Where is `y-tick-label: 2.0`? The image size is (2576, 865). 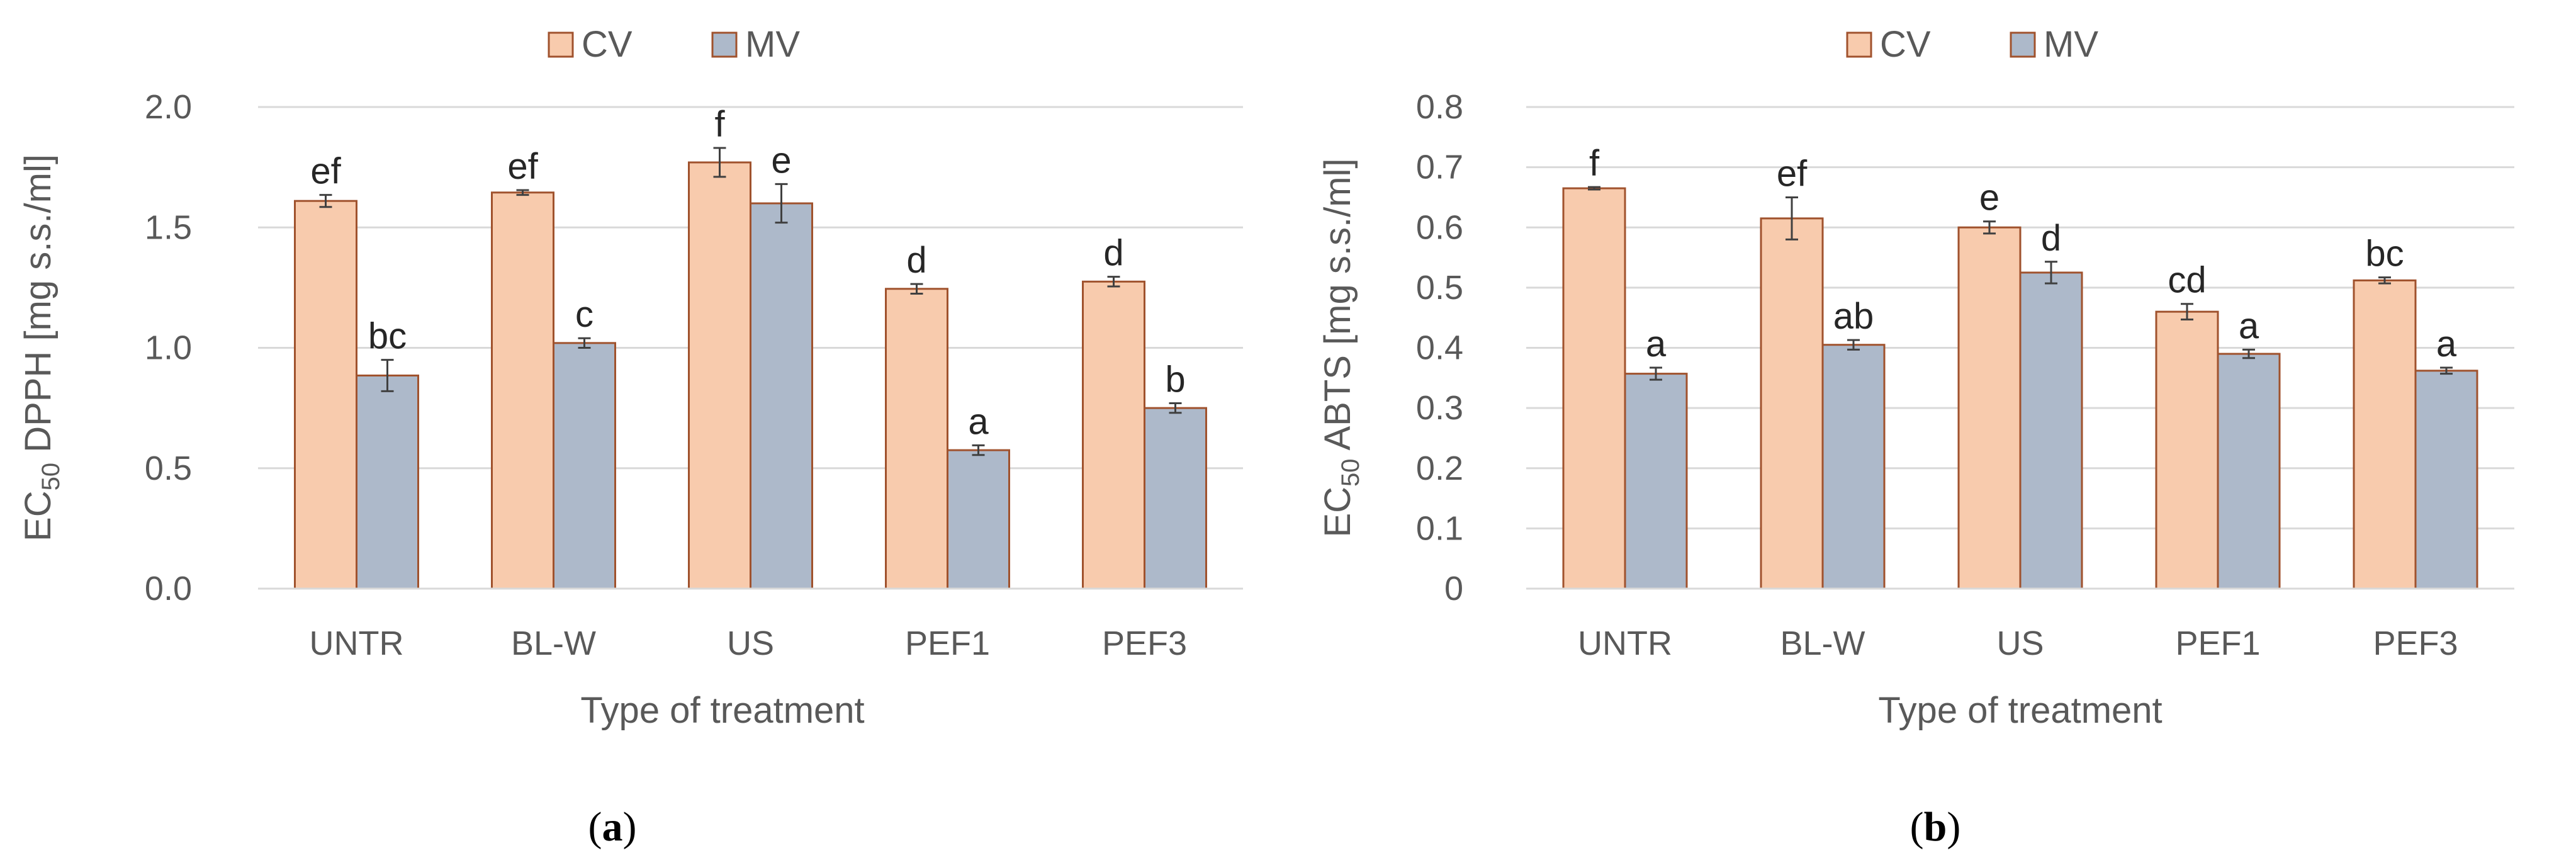 y-tick-label: 2.0 is located at coordinates (168, 107).